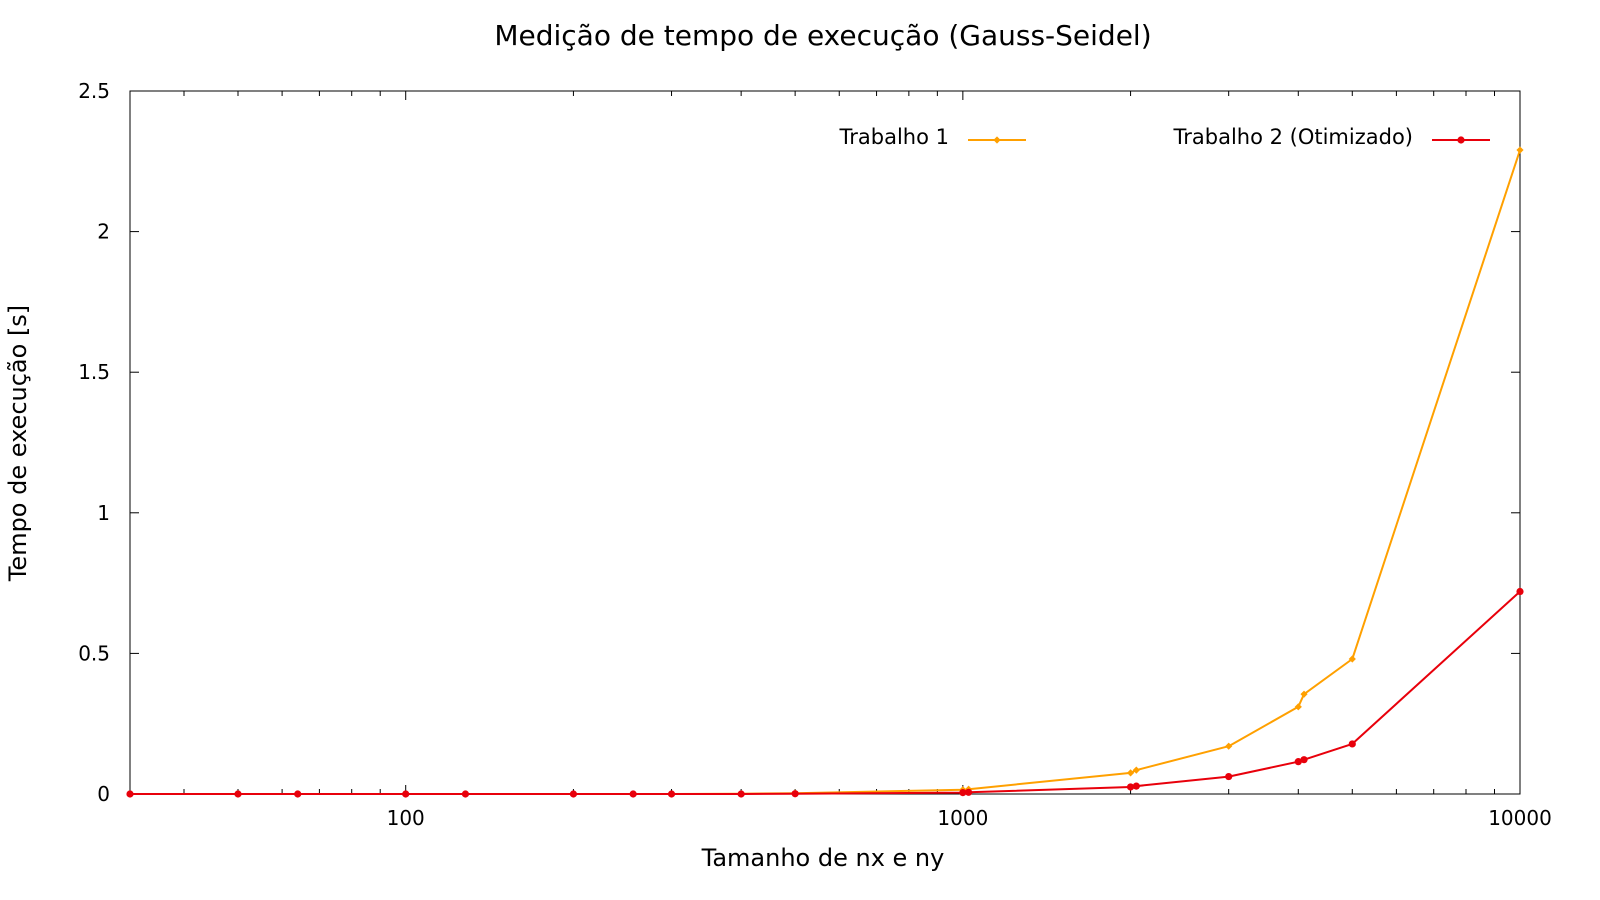  Describe the element at coordinates (94, 653) in the screenshot. I see `y-tick-label: 0.5` at that location.